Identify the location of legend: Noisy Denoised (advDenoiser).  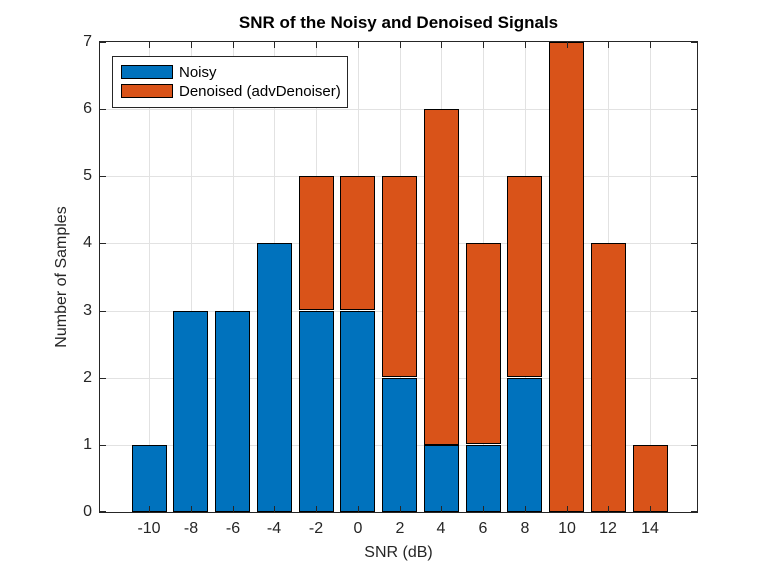
(230, 82).